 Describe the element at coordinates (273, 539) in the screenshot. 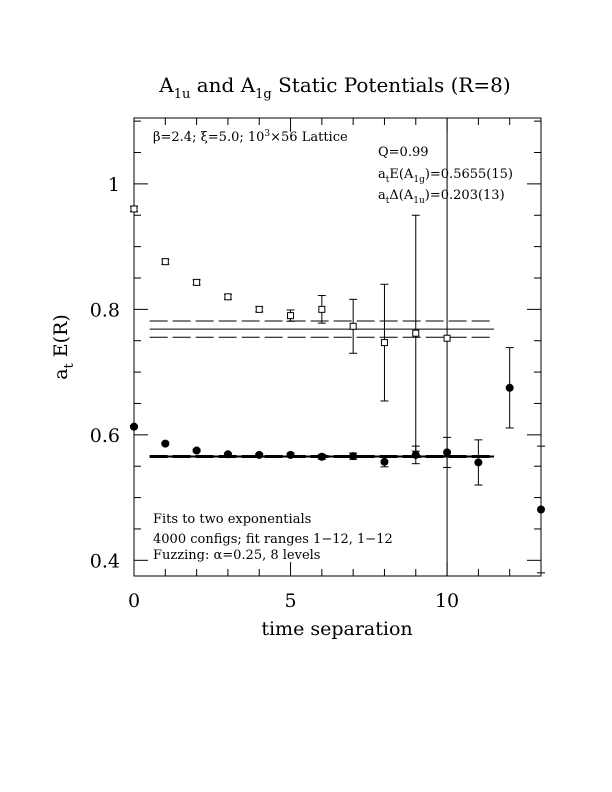

I see `configs-annotation: 4000 configs; fit ranges 1−12, 1−12` at that location.